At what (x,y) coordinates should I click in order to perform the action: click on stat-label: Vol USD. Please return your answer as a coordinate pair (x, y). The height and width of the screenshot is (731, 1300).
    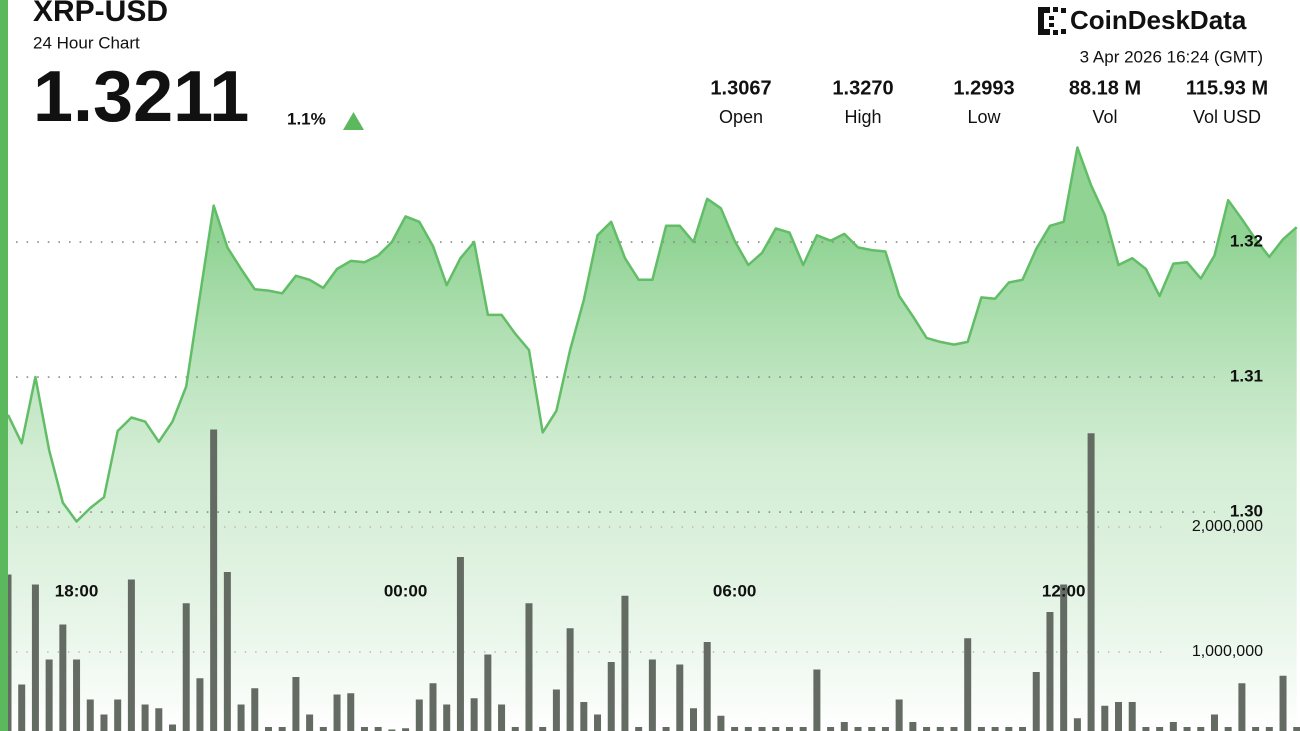
    Looking at the image, I should click on (1227, 117).